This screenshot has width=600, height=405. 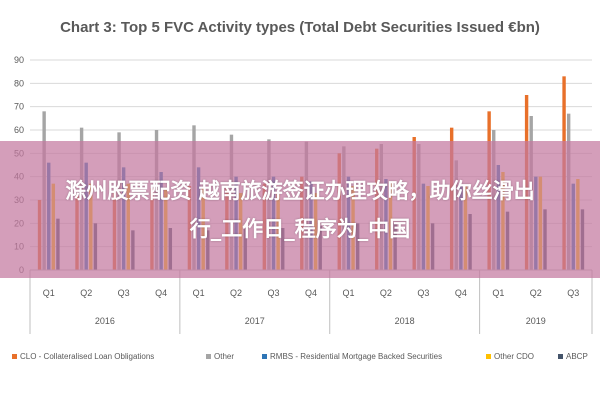 I want to click on x-year-label: 2016, so click(x=105, y=321).